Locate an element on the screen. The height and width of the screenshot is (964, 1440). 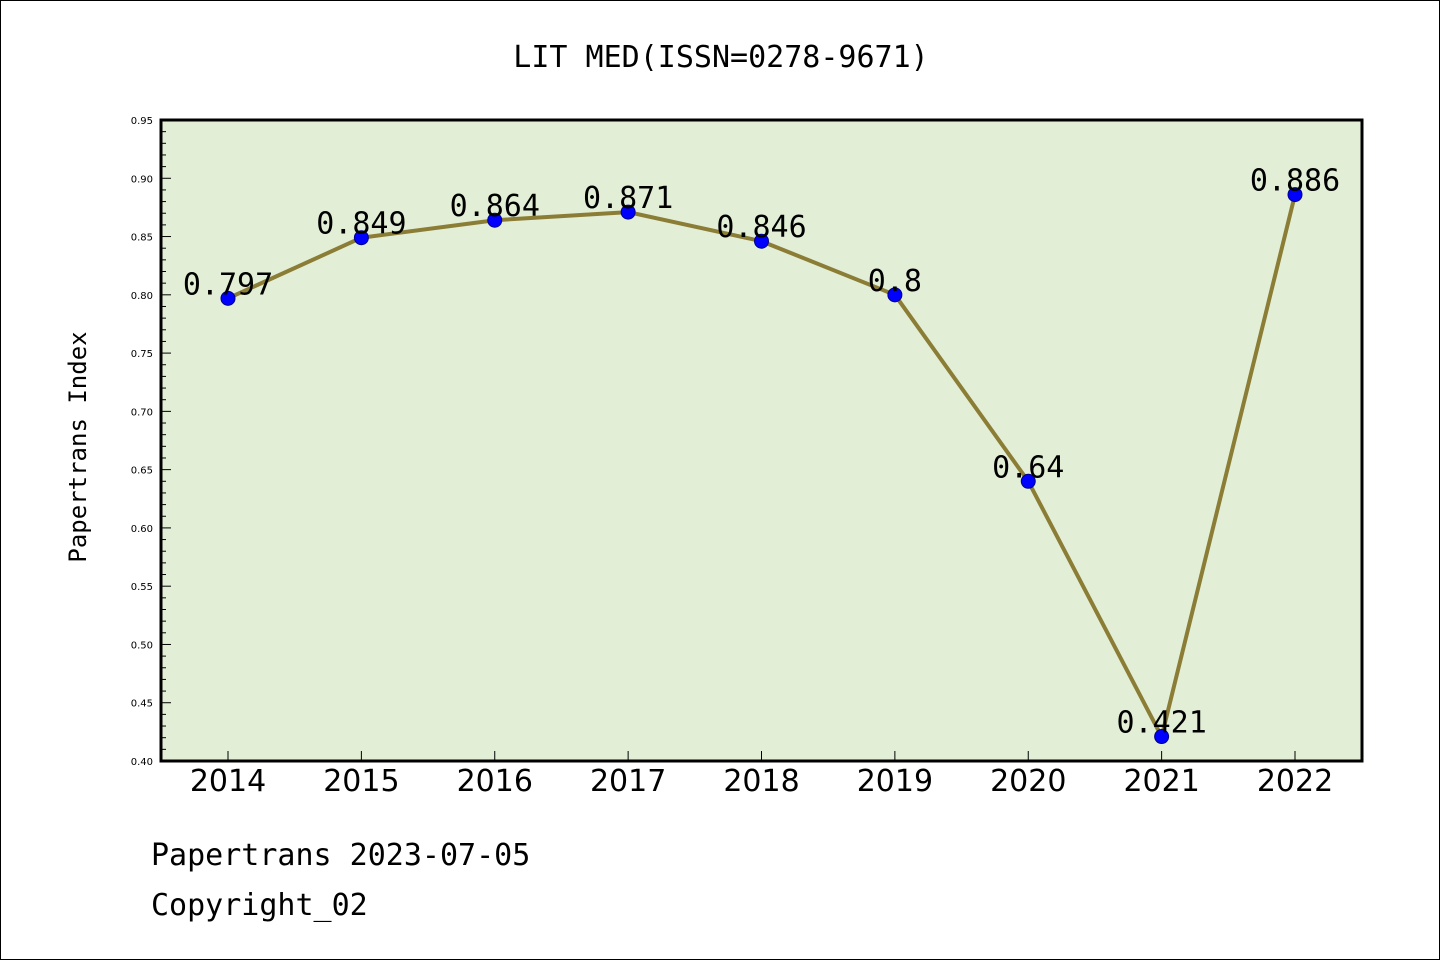
y-tick-label: 0.70 is located at coordinates (142, 412).